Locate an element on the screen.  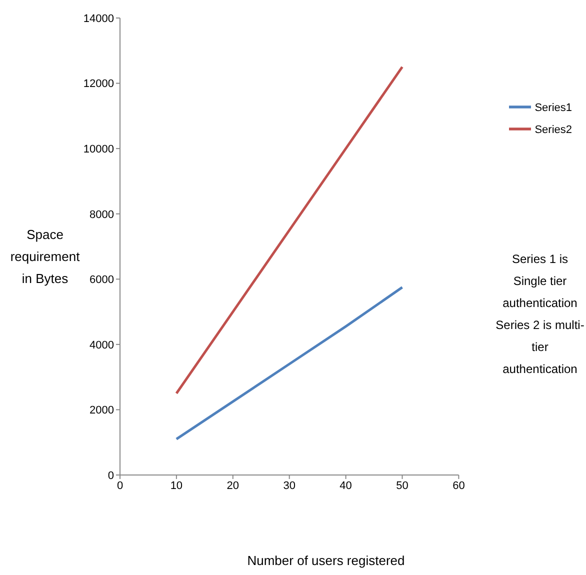
x-tick-label: 50 is located at coordinates (402, 486).